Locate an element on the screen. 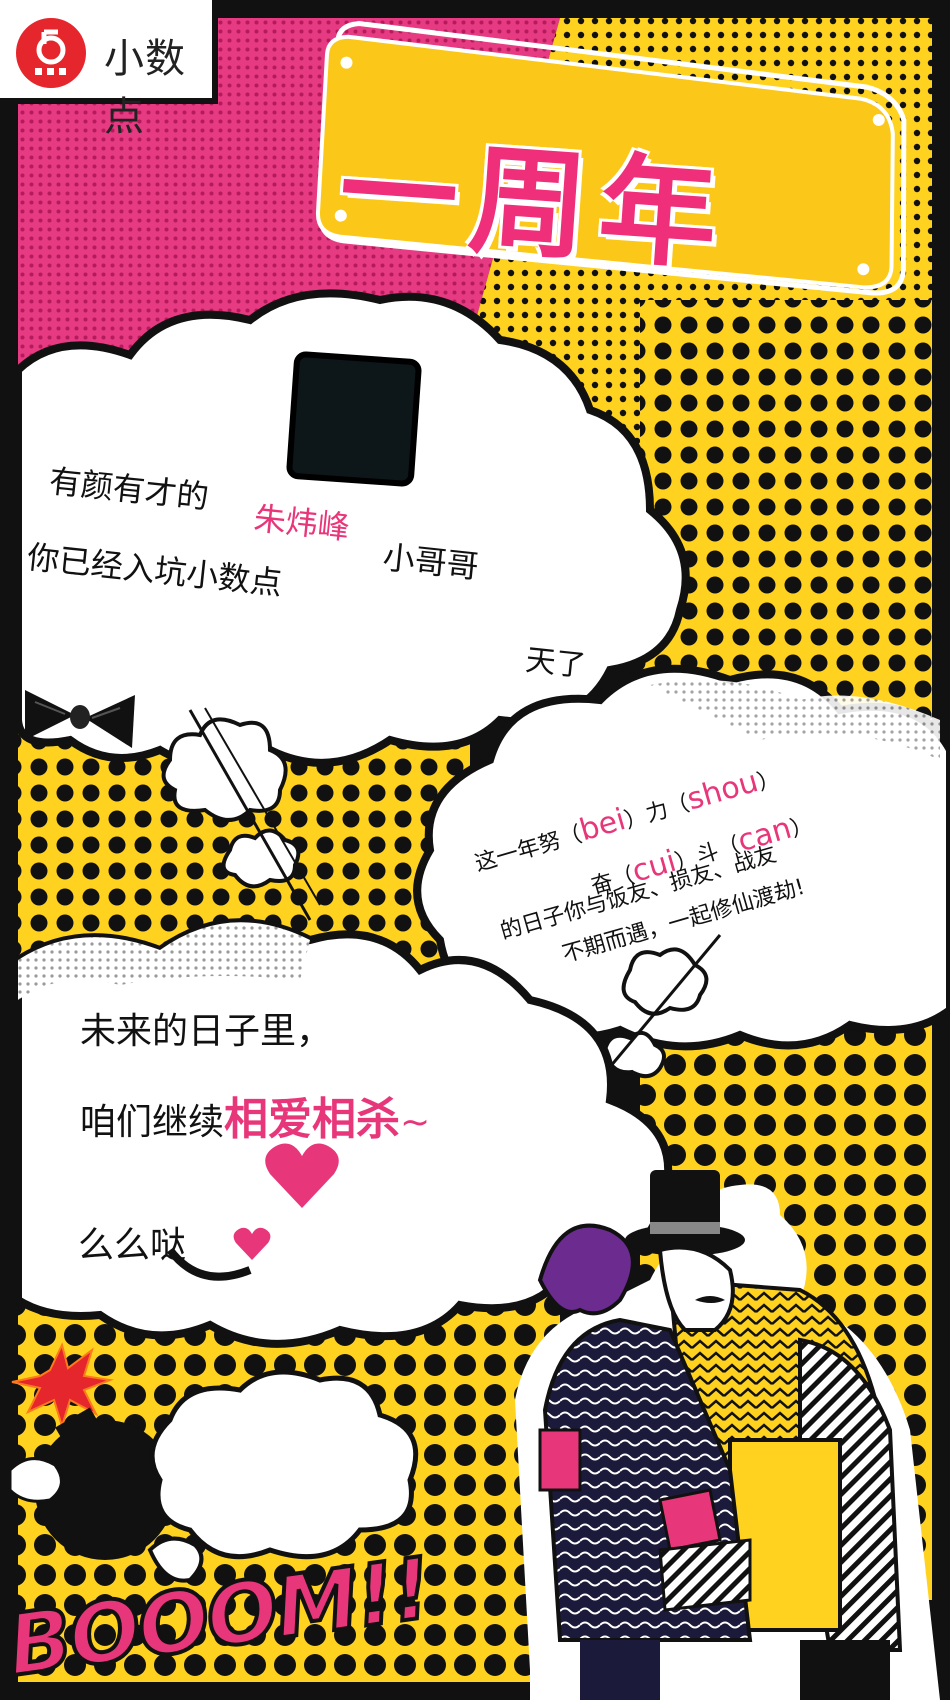 Image resolution: width=950 pixels, height=1700 pixels. cloud-bottom-line2: 咱们继续相爱相杀~ is located at coordinates (255, 1119).